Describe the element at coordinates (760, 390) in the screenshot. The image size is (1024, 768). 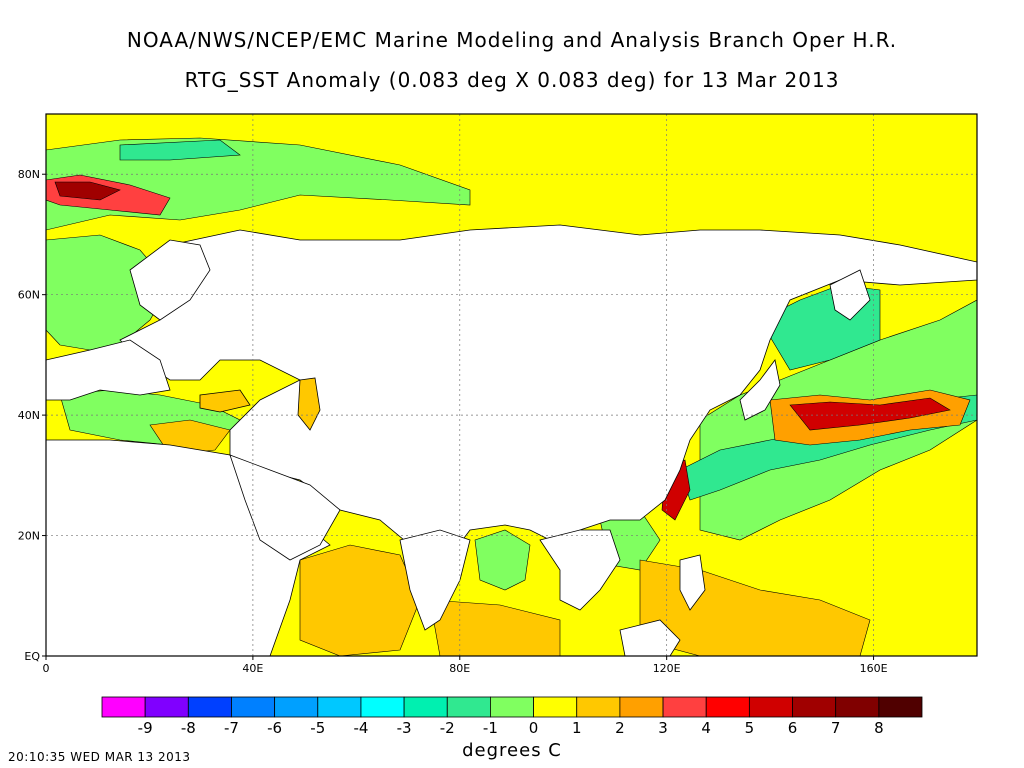
I see `japan-land` at that location.